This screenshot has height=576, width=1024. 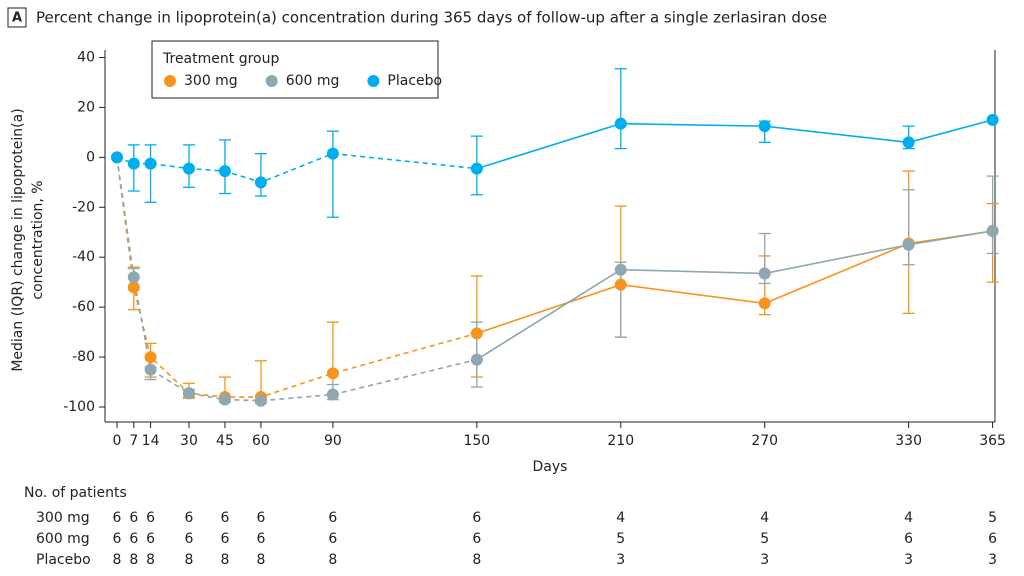 I want to click on x-tick-label: 270, so click(x=764, y=441).